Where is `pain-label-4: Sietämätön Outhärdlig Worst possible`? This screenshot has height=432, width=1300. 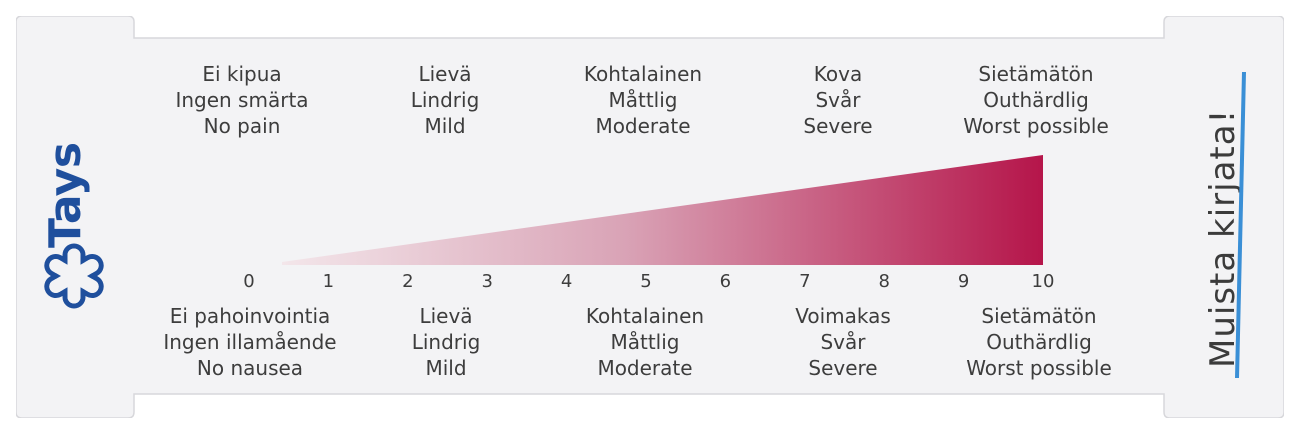
pain-label-4: Sietämätön Outhärdlig Worst possible is located at coordinates (1036, 100).